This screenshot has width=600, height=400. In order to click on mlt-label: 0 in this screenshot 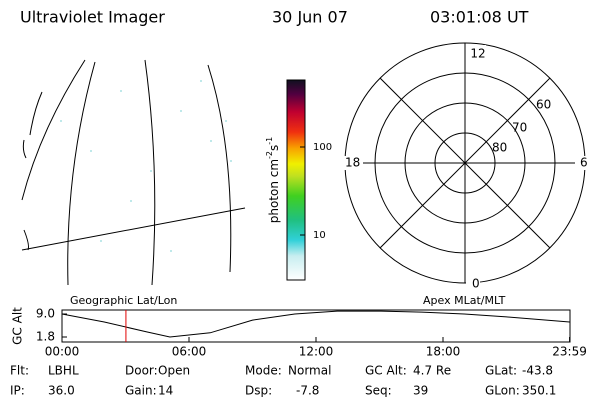, I will do `click(476, 284)`.